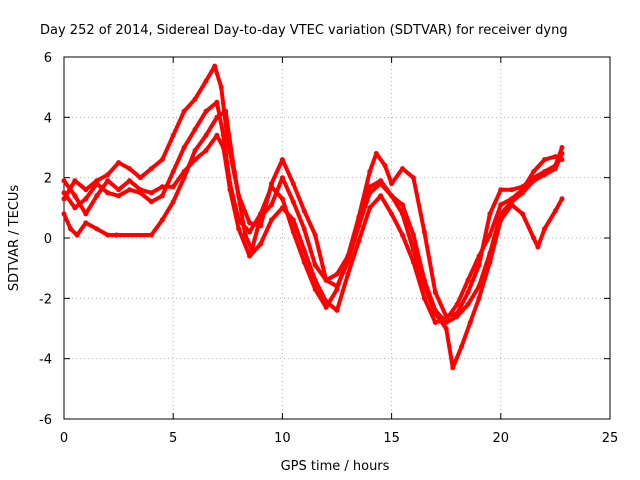  What do you see at coordinates (45, 299) in the screenshot?
I see `y-tick-label: -2` at bounding box center [45, 299].